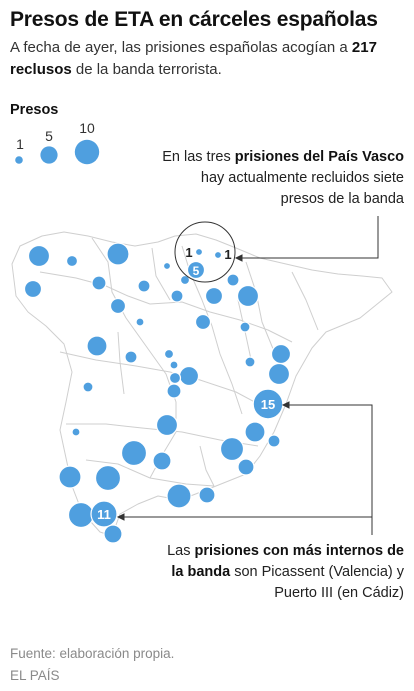 The height and width of the screenshot is (691, 414). Describe the element at coordinates (99, 283) in the screenshot. I see `prison-bubble-ourense` at that location.